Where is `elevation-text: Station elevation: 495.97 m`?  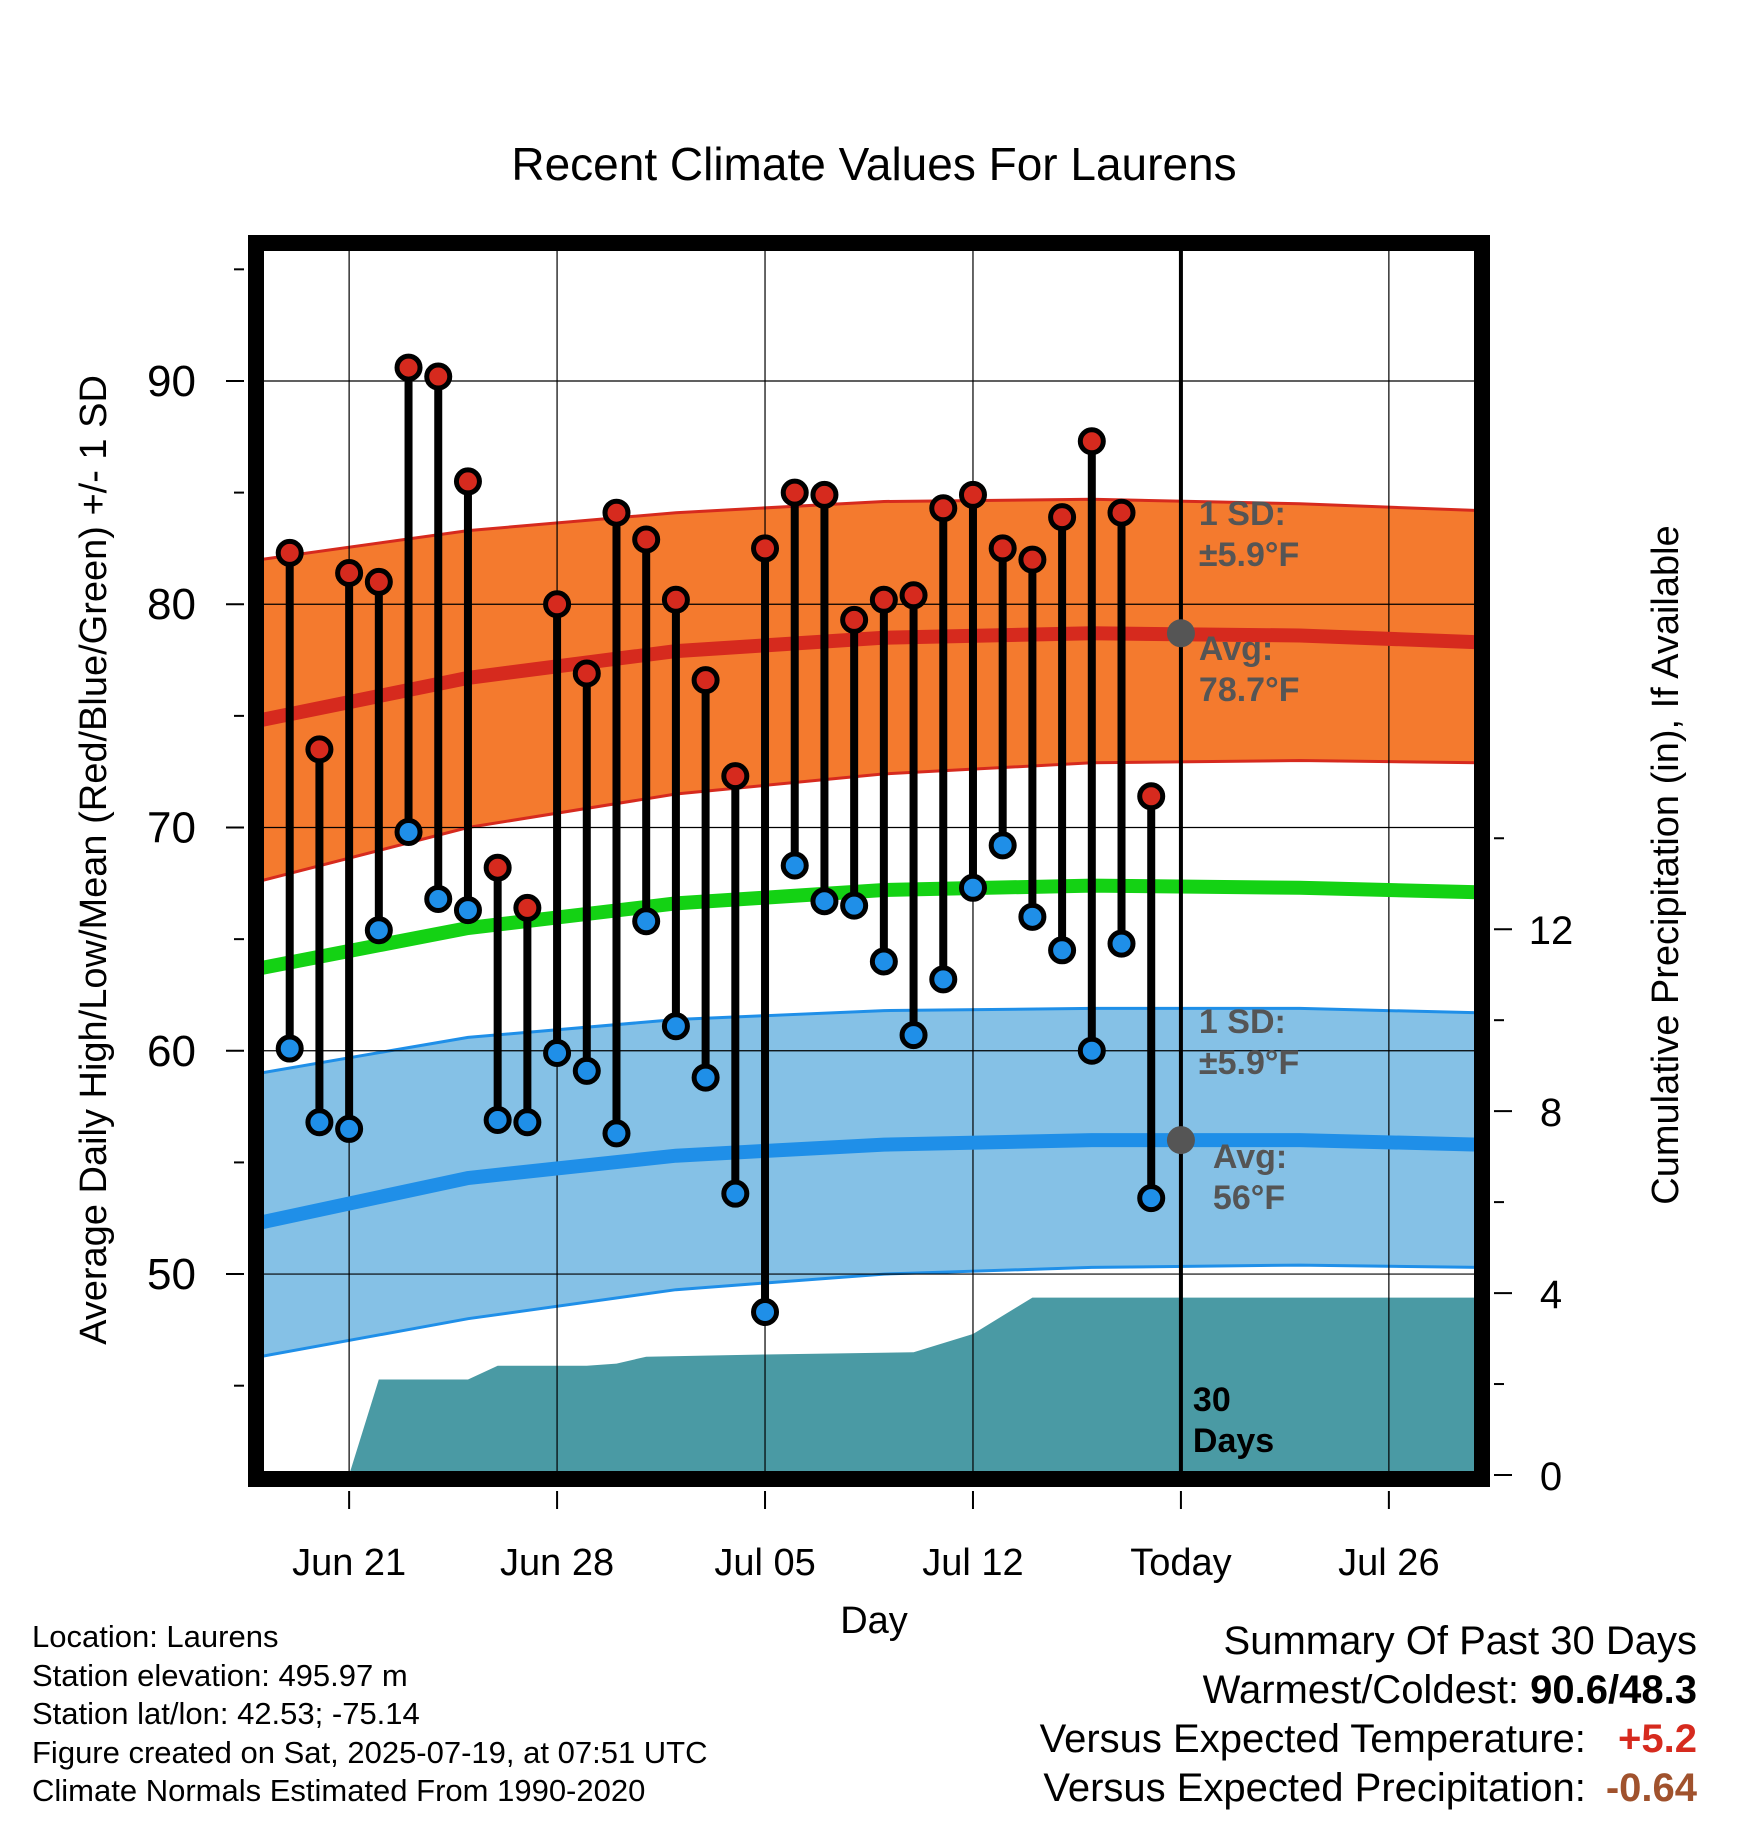 elevation-text: Station elevation: 495.97 m is located at coordinates (220, 1675).